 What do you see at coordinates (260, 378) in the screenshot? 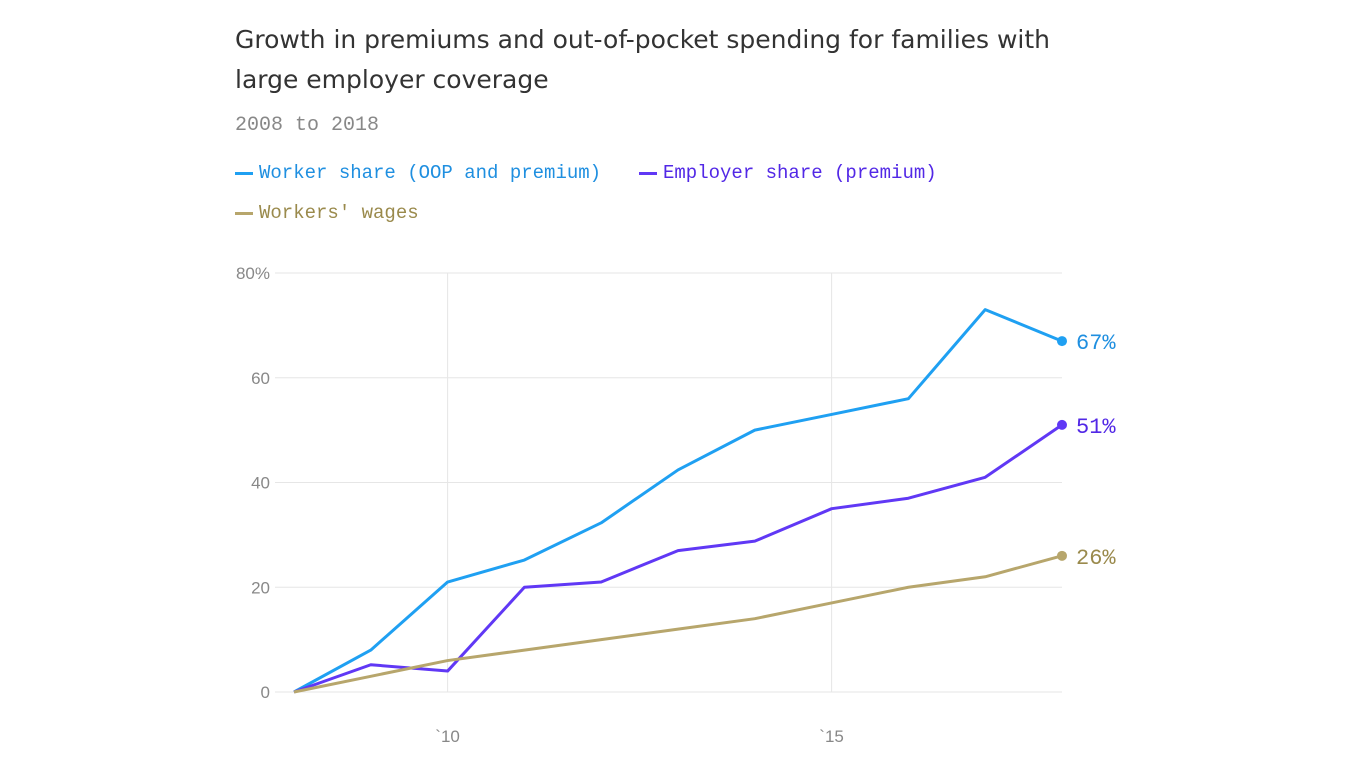
I see `y-tick-label: 60` at bounding box center [260, 378].